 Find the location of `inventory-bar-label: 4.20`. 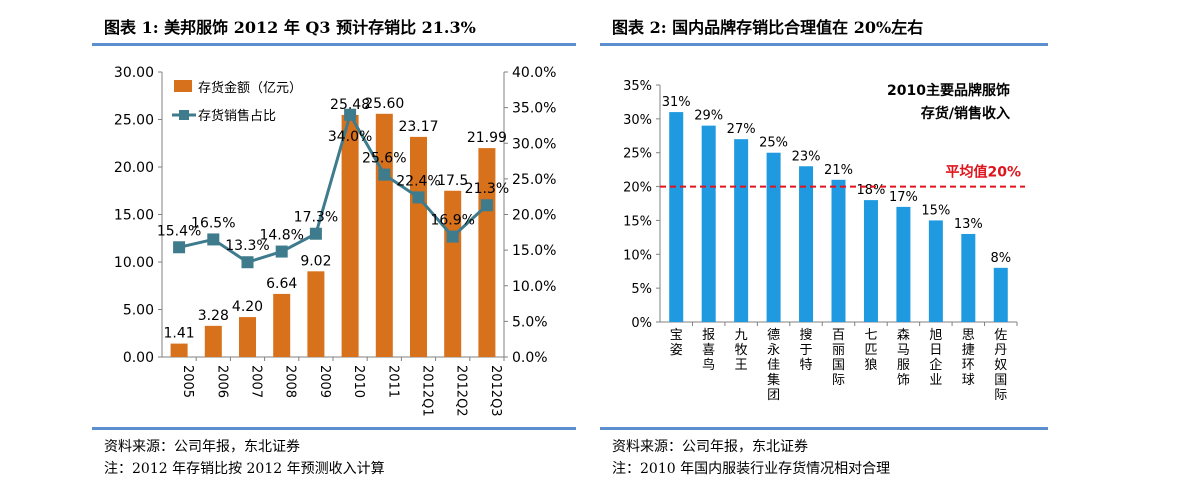

inventory-bar-label: 4.20 is located at coordinates (247, 307).